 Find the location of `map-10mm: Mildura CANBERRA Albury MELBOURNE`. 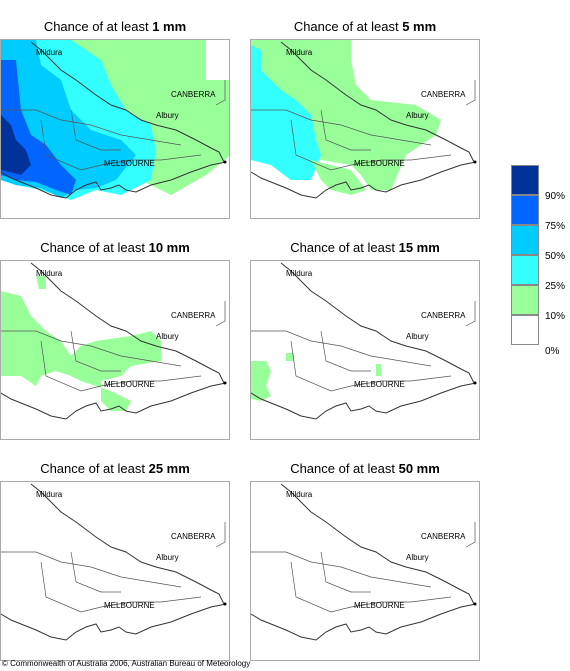

map-10mm: Mildura CANBERRA Albury MELBOURNE is located at coordinates (115, 350).